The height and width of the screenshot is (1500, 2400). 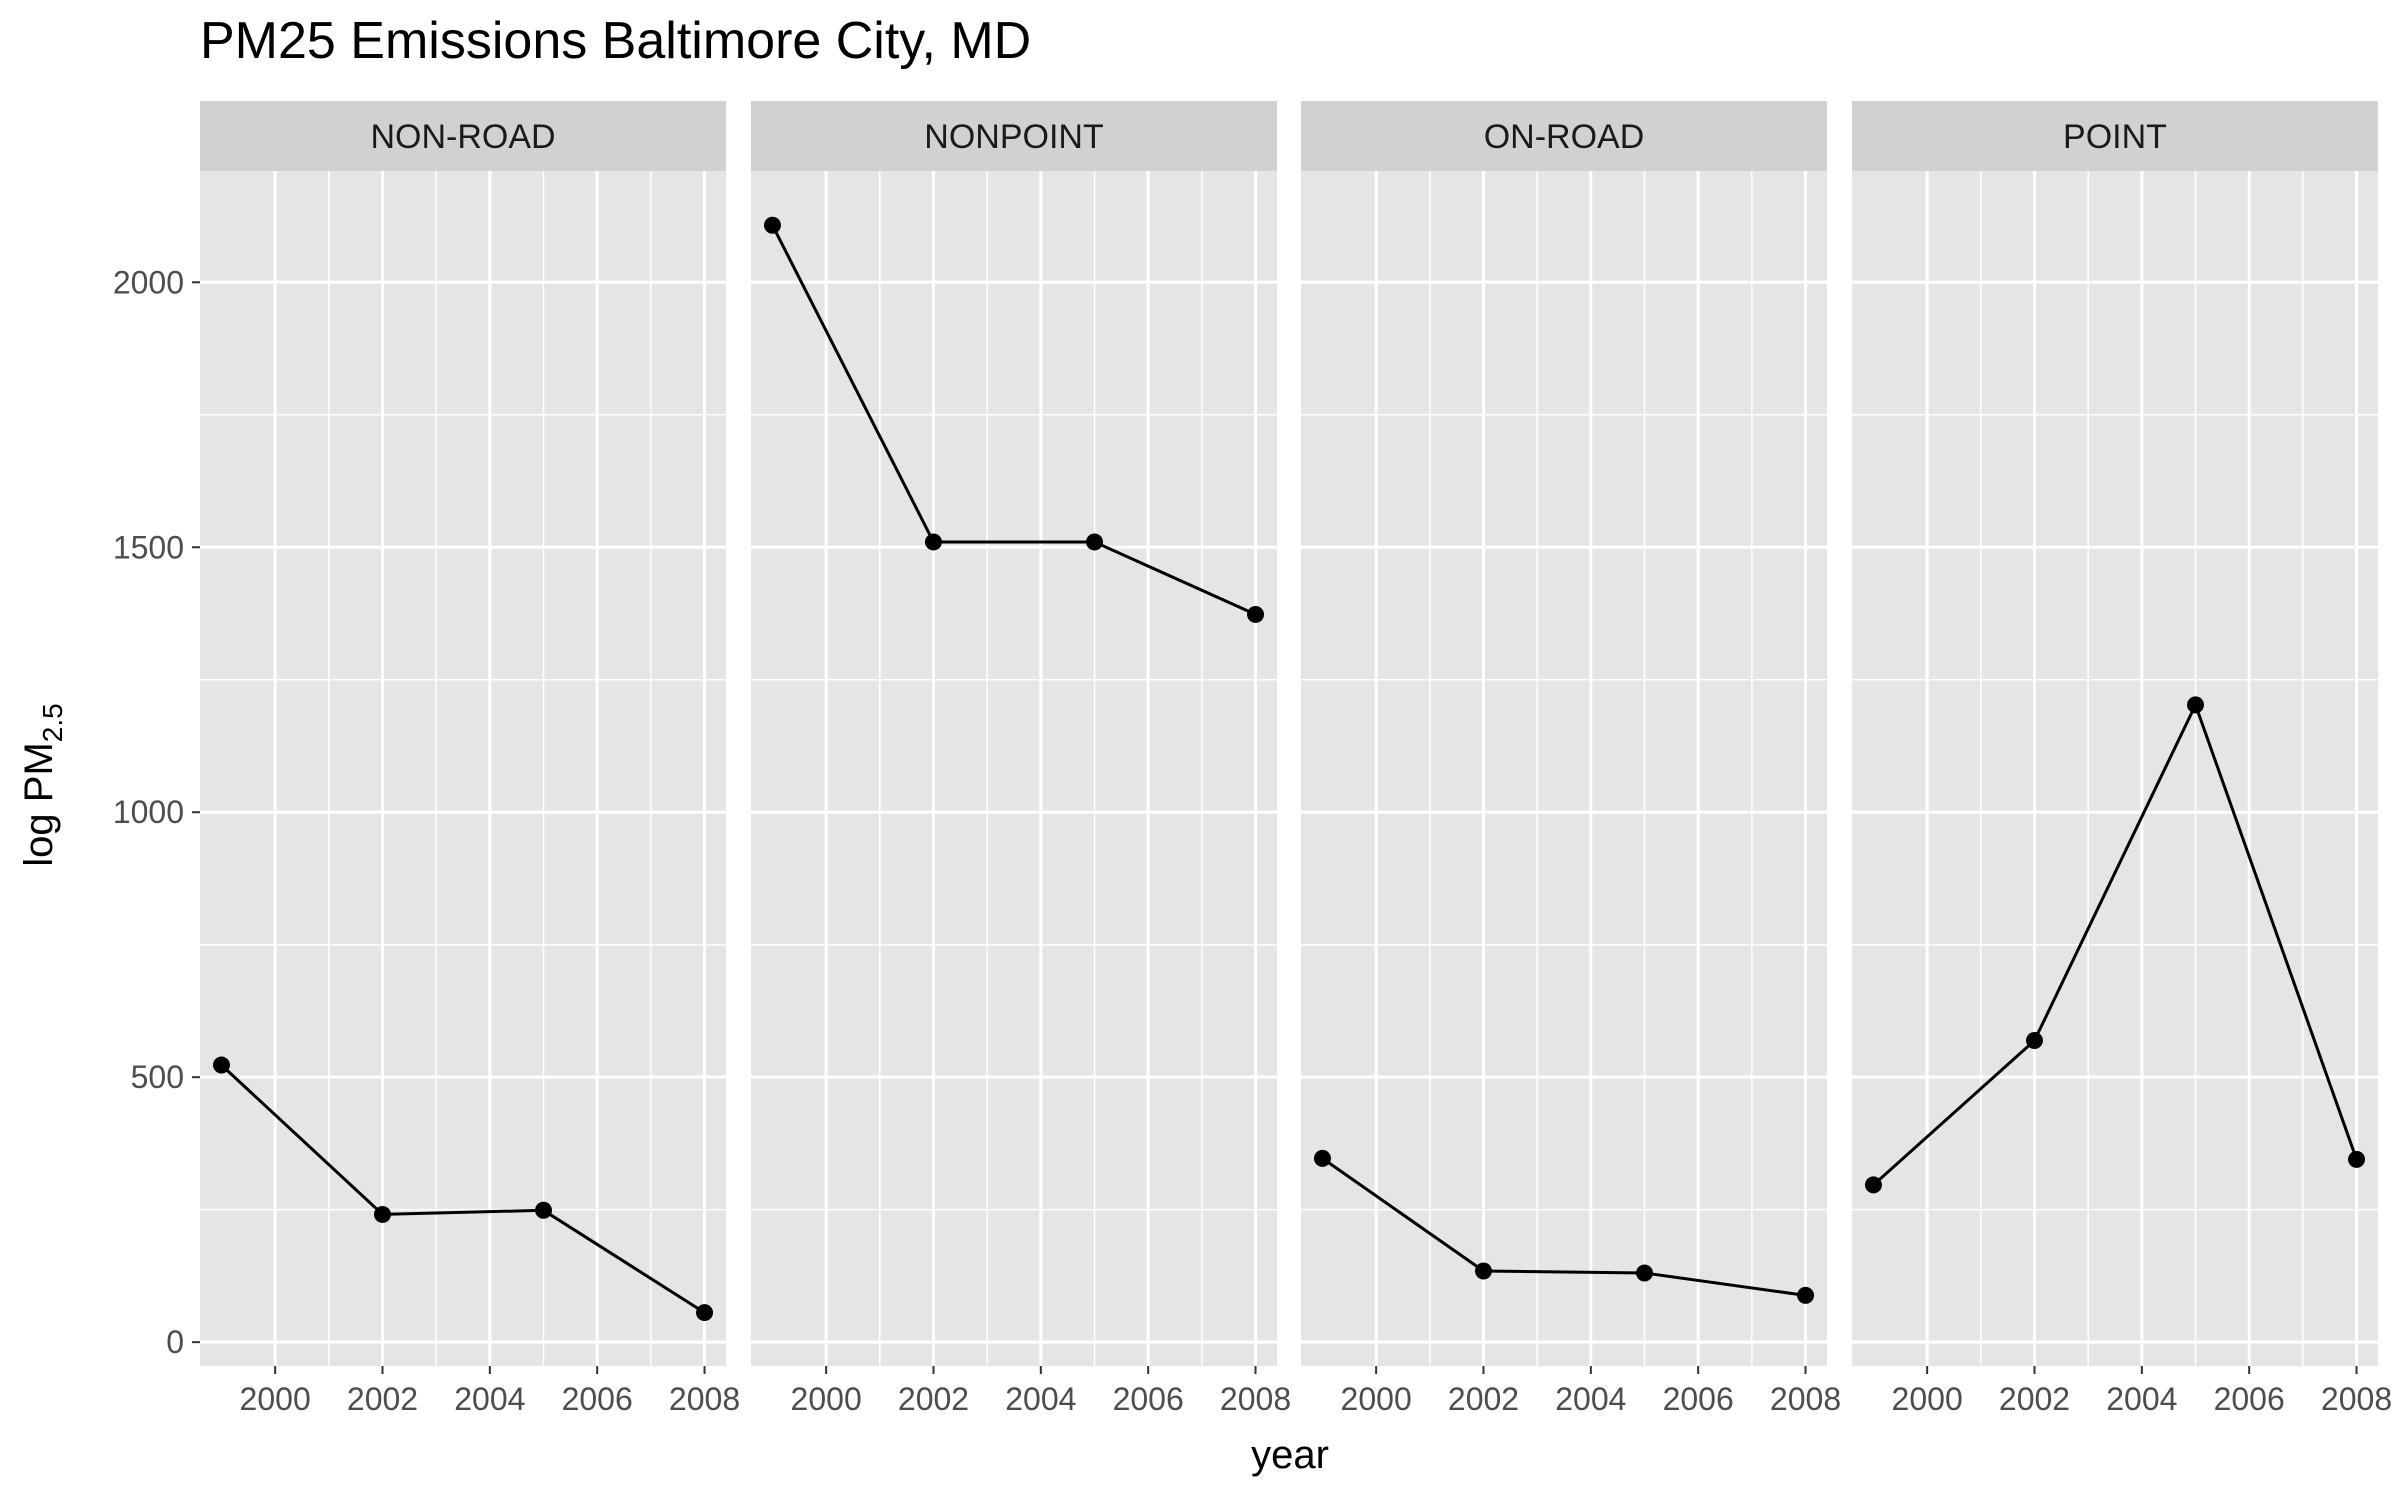 I want to click on facet-strip-label: NONPOINT, so click(x=1013, y=137).